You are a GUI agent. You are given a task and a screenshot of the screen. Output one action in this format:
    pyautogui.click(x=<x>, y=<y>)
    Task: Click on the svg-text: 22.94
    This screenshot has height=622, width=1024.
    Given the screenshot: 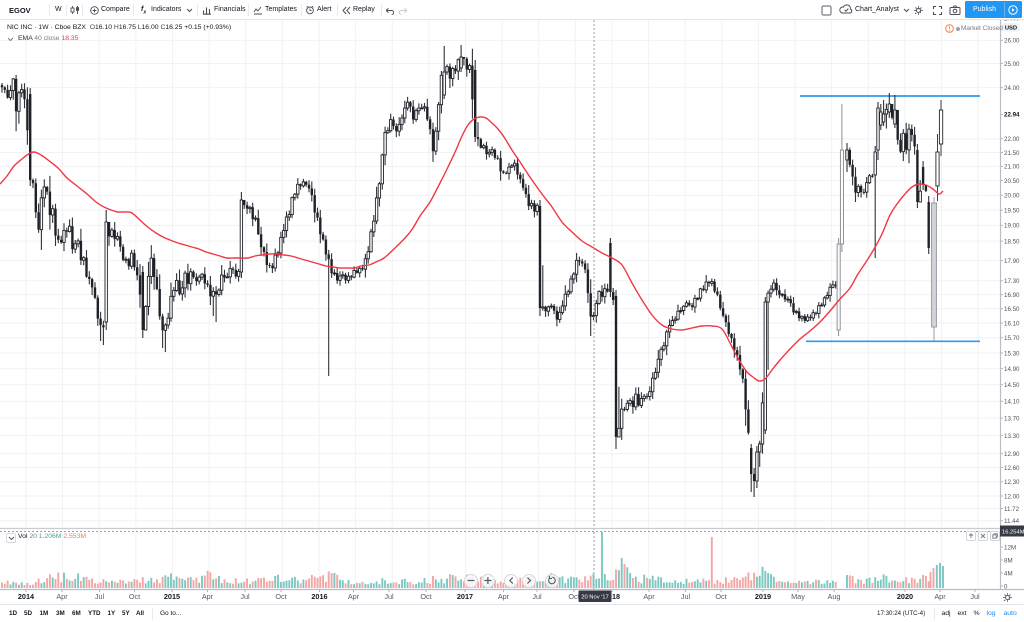 What is the action you would take?
    pyautogui.click(x=1012, y=115)
    